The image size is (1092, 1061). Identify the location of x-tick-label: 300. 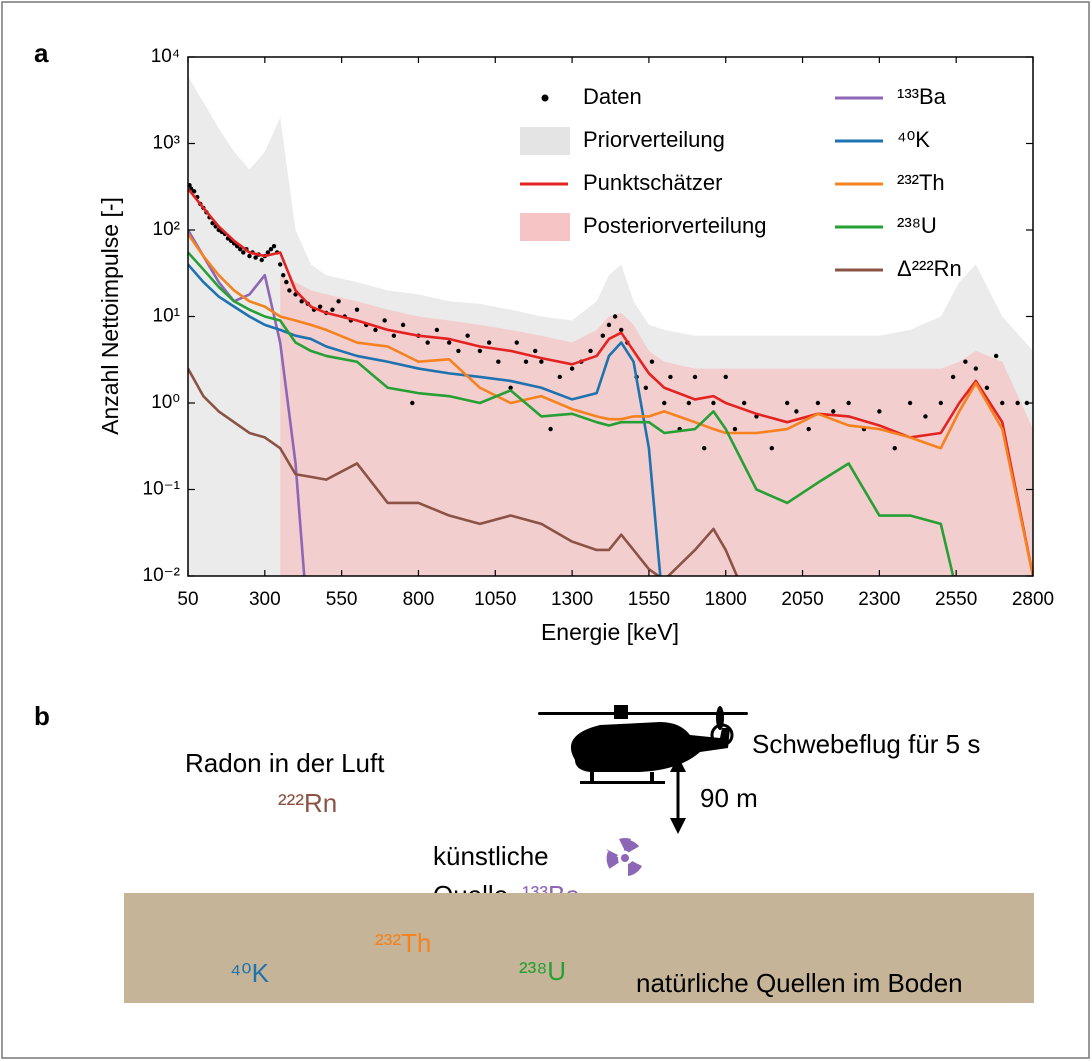
(265, 599).